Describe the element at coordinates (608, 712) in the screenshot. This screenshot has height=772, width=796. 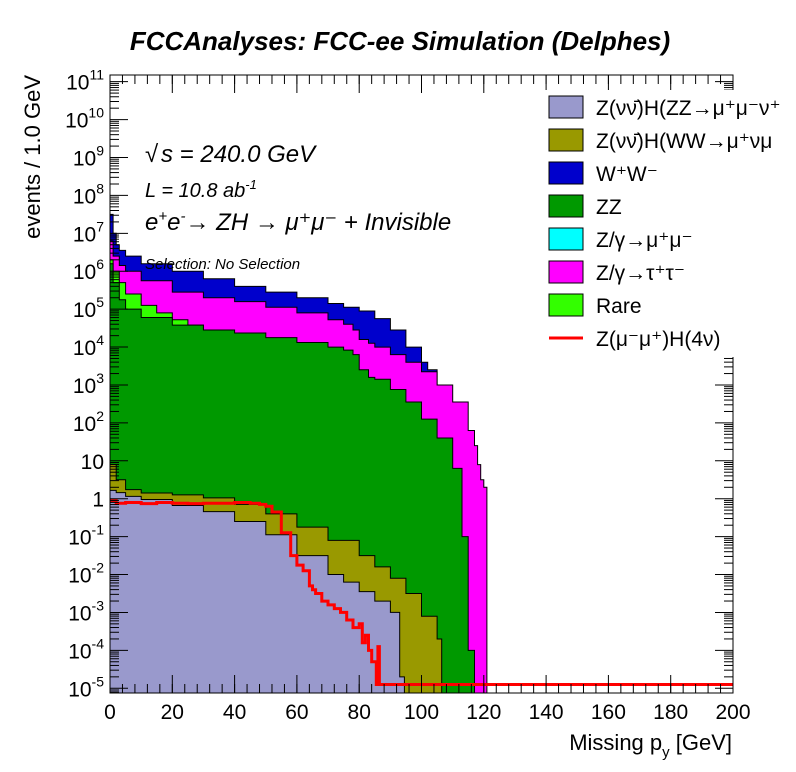
I see `x-tick-label: 160` at that location.